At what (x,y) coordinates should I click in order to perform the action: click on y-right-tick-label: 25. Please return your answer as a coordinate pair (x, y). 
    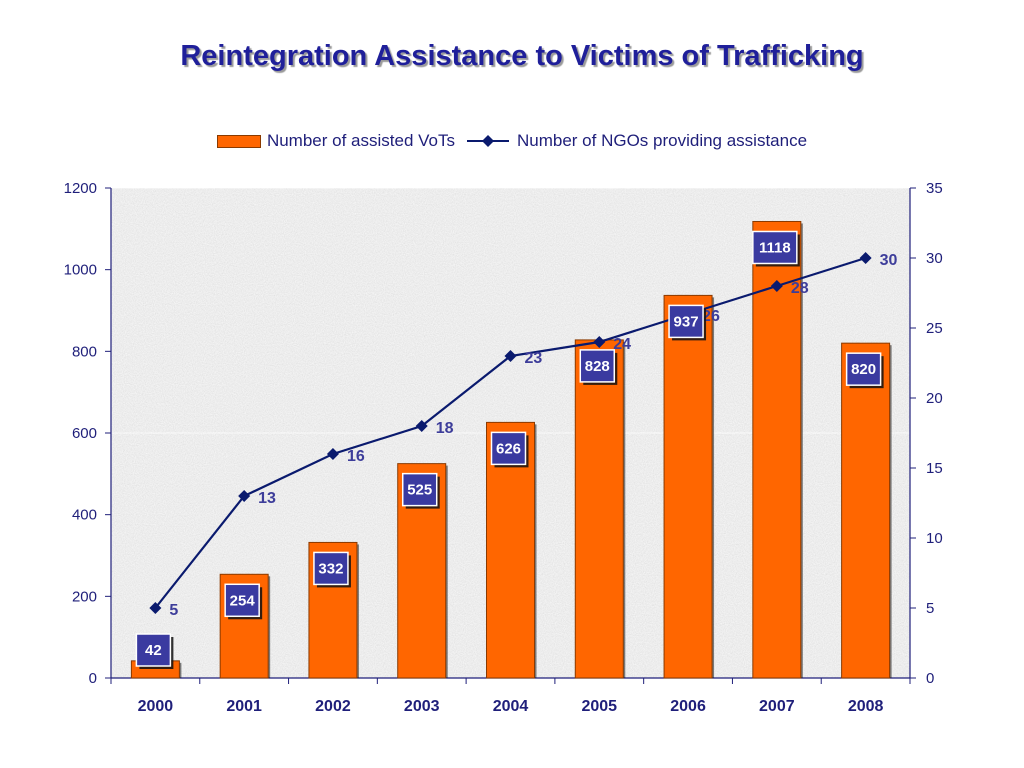
    Looking at the image, I should click on (934, 328).